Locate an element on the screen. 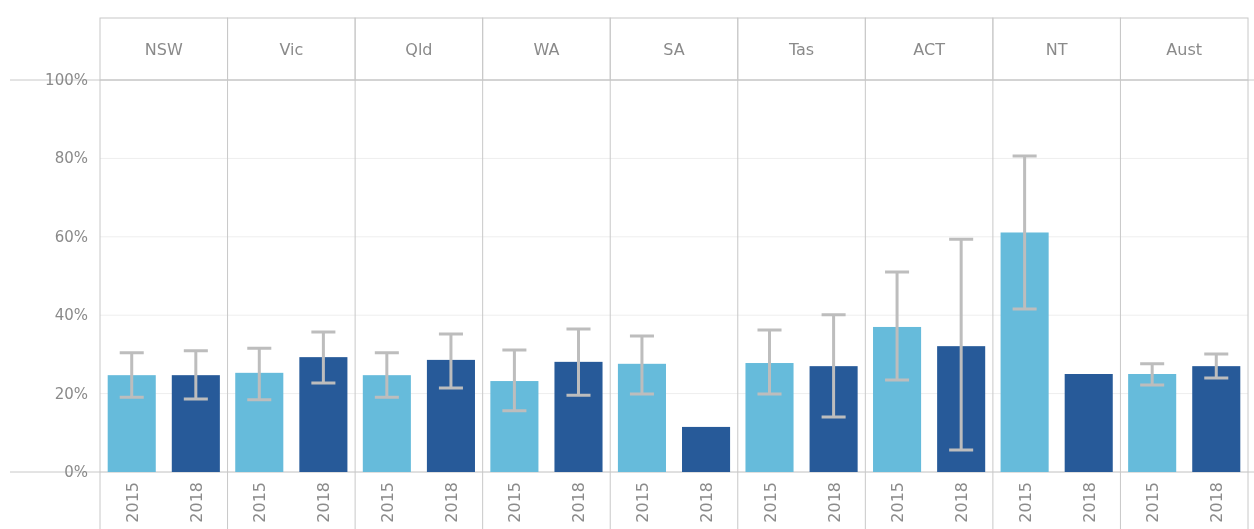 The width and height of the screenshot is (1254, 529). x-tick-label: NSW is located at coordinates (163, 49).